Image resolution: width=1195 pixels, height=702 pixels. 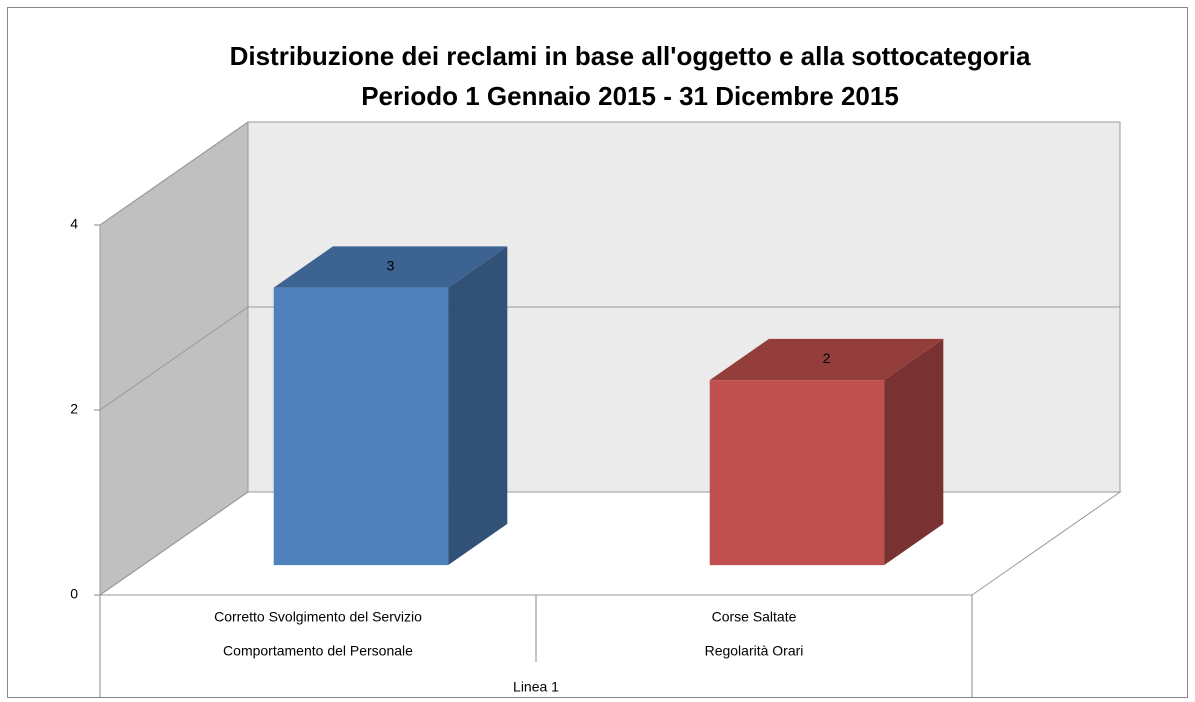 What do you see at coordinates (318, 617) in the screenshot?
I see `x-tick-label: Corretto Svolgimento del Servizio` at bounding box center [318, 617].